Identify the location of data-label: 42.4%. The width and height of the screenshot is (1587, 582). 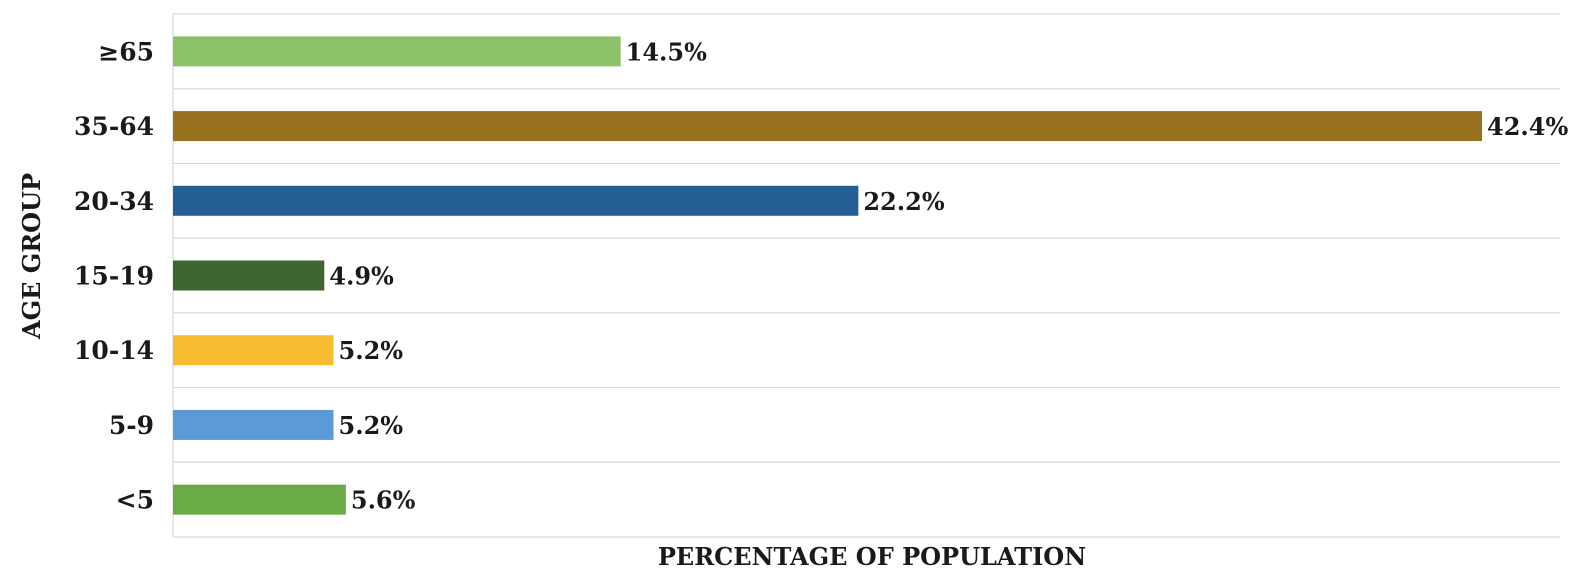
(1527, 126).